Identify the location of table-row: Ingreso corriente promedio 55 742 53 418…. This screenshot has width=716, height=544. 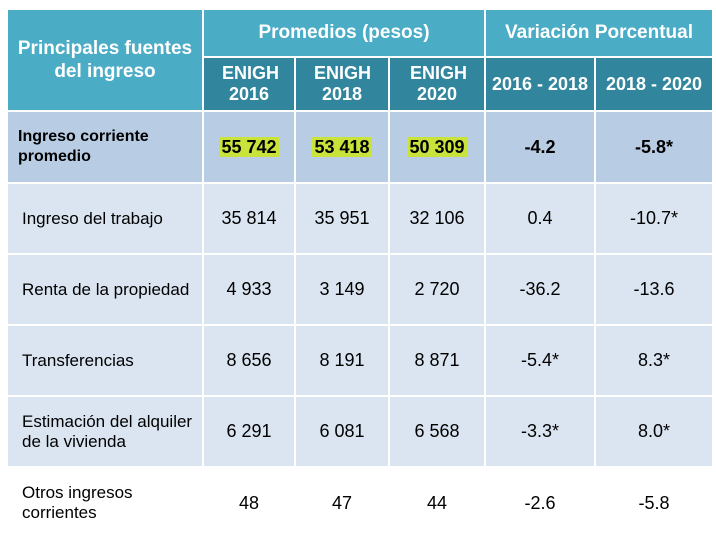
(360, 147).